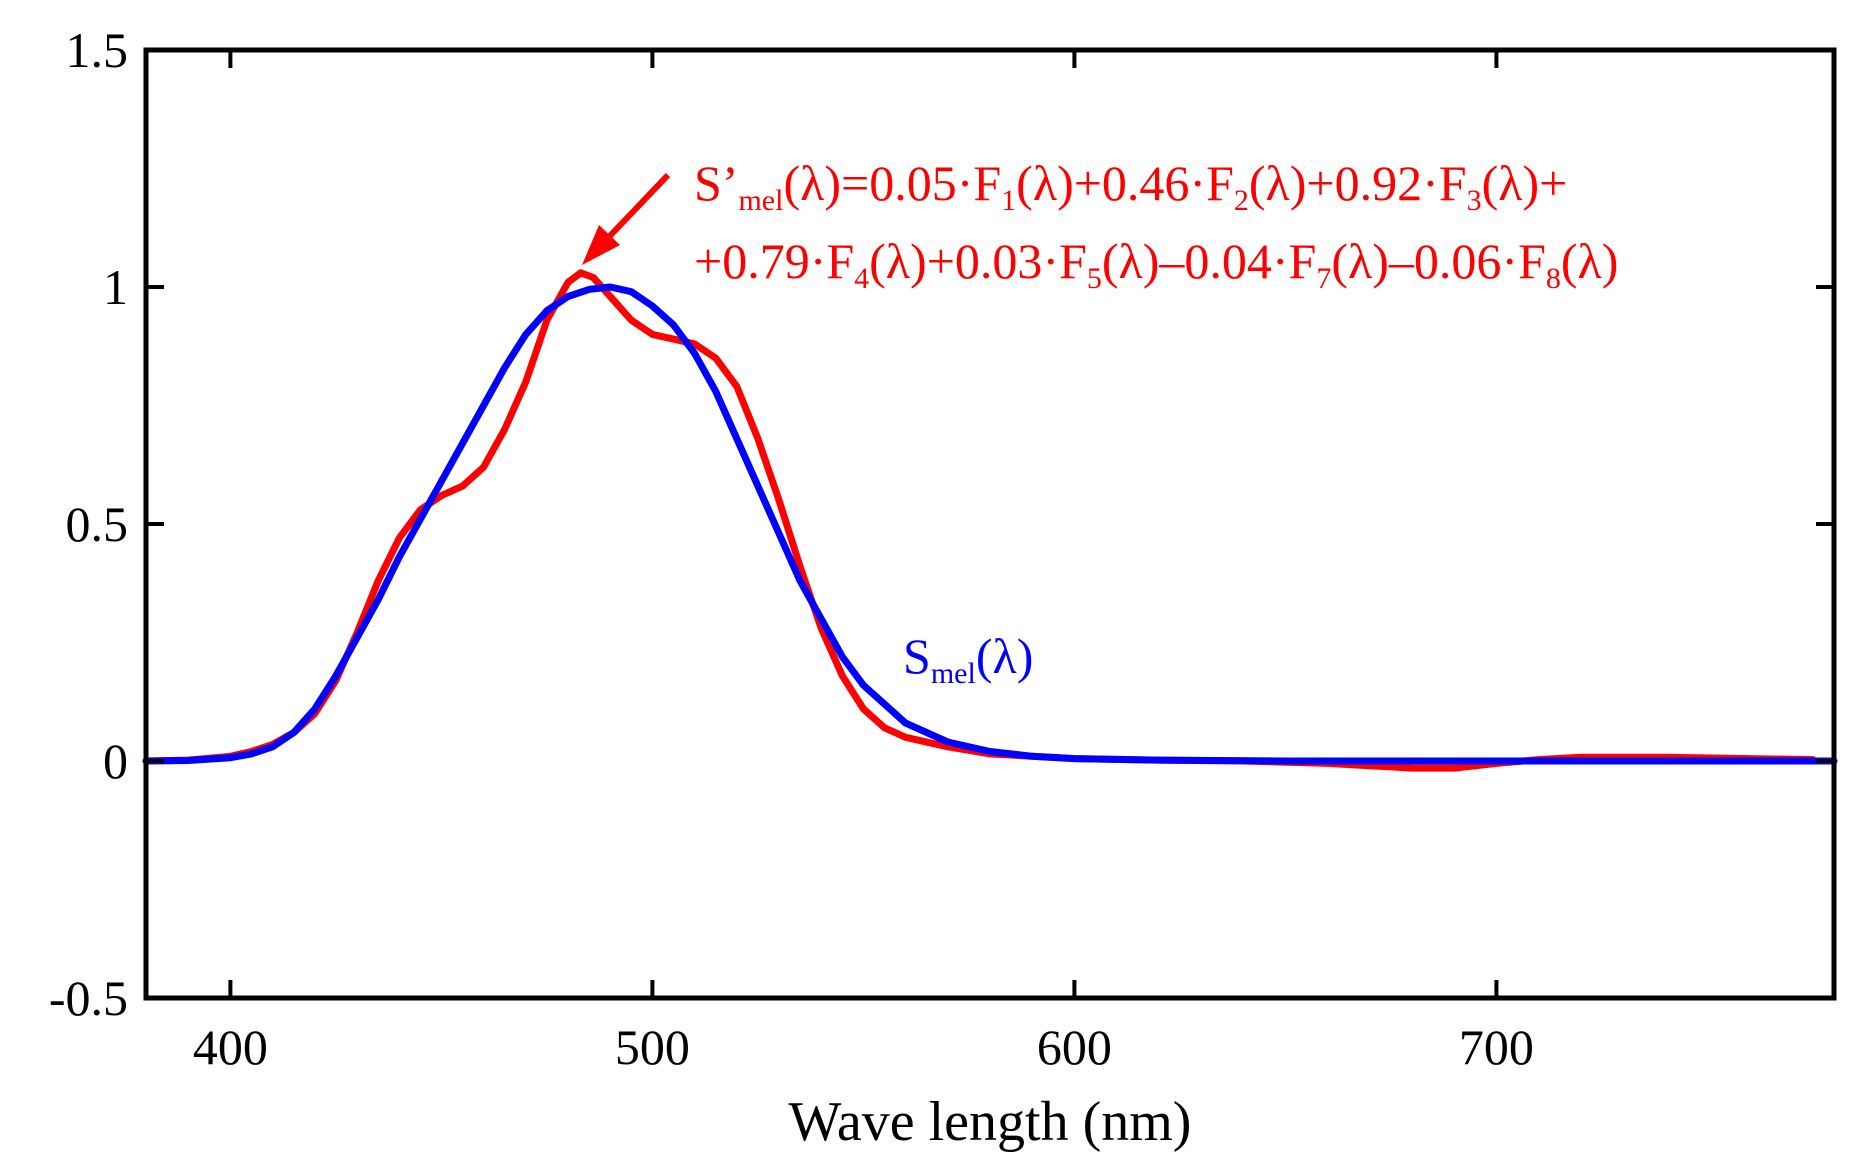 This screenshot has height=1164, width=1855. Describe the element at coordinates (230, 1047) in the screenshot. I see `x-tick-label: 400` at that location.